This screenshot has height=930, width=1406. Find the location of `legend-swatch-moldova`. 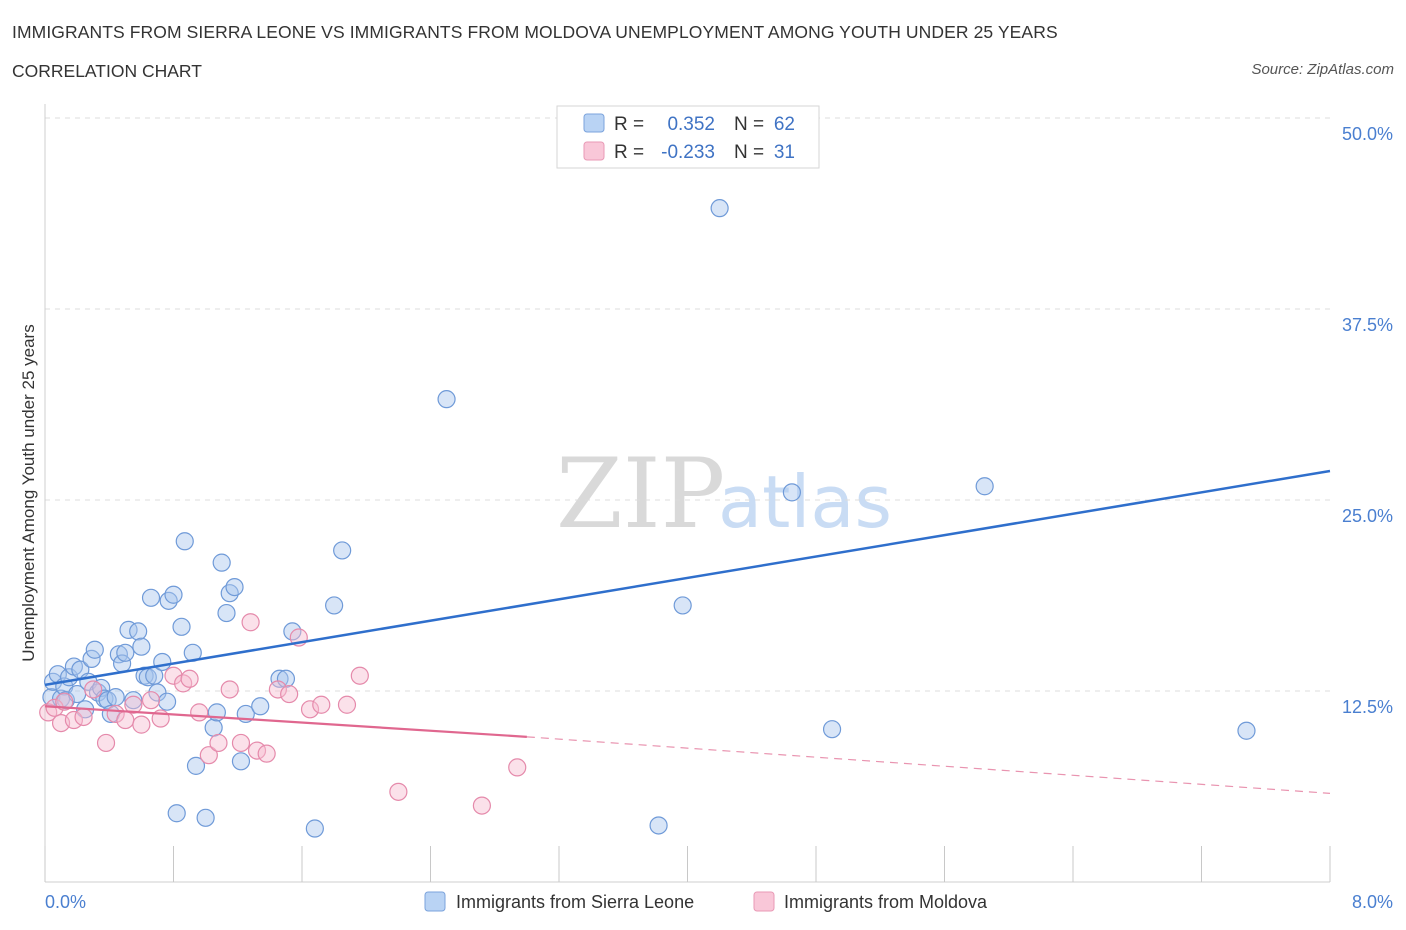

legend-swatch-moldova is located at coordinates (594, 151).